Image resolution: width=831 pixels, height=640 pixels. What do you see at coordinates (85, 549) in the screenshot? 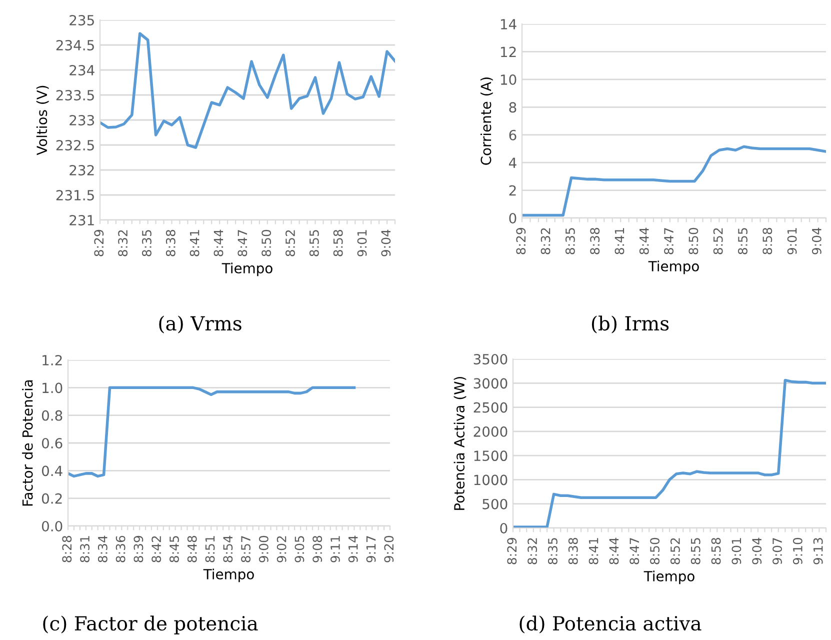
I see `x-tick-label: 8:31` at bounding box center [85, 549].